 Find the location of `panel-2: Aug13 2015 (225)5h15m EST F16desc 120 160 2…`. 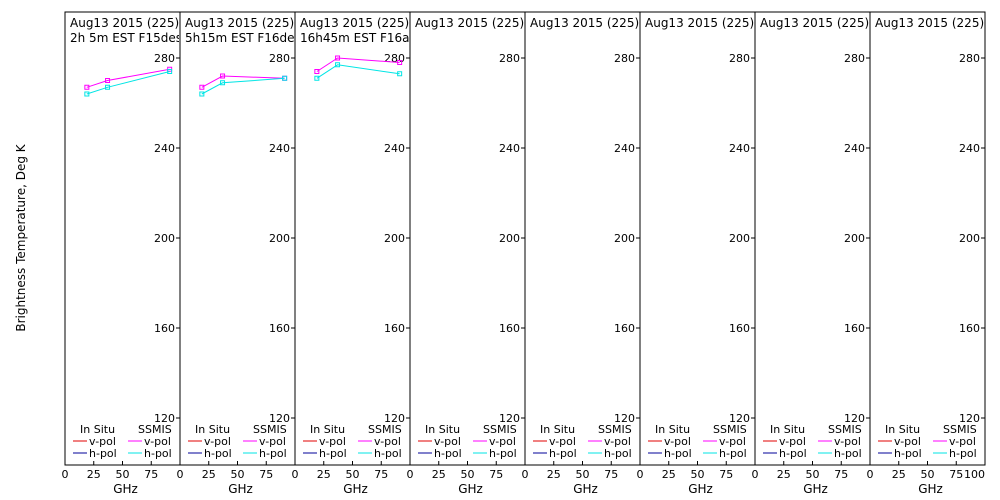

panel-2: Aug13 2015 (225)5h15m EST F16desc 120 160 2… is located at coordinates (236, 253).